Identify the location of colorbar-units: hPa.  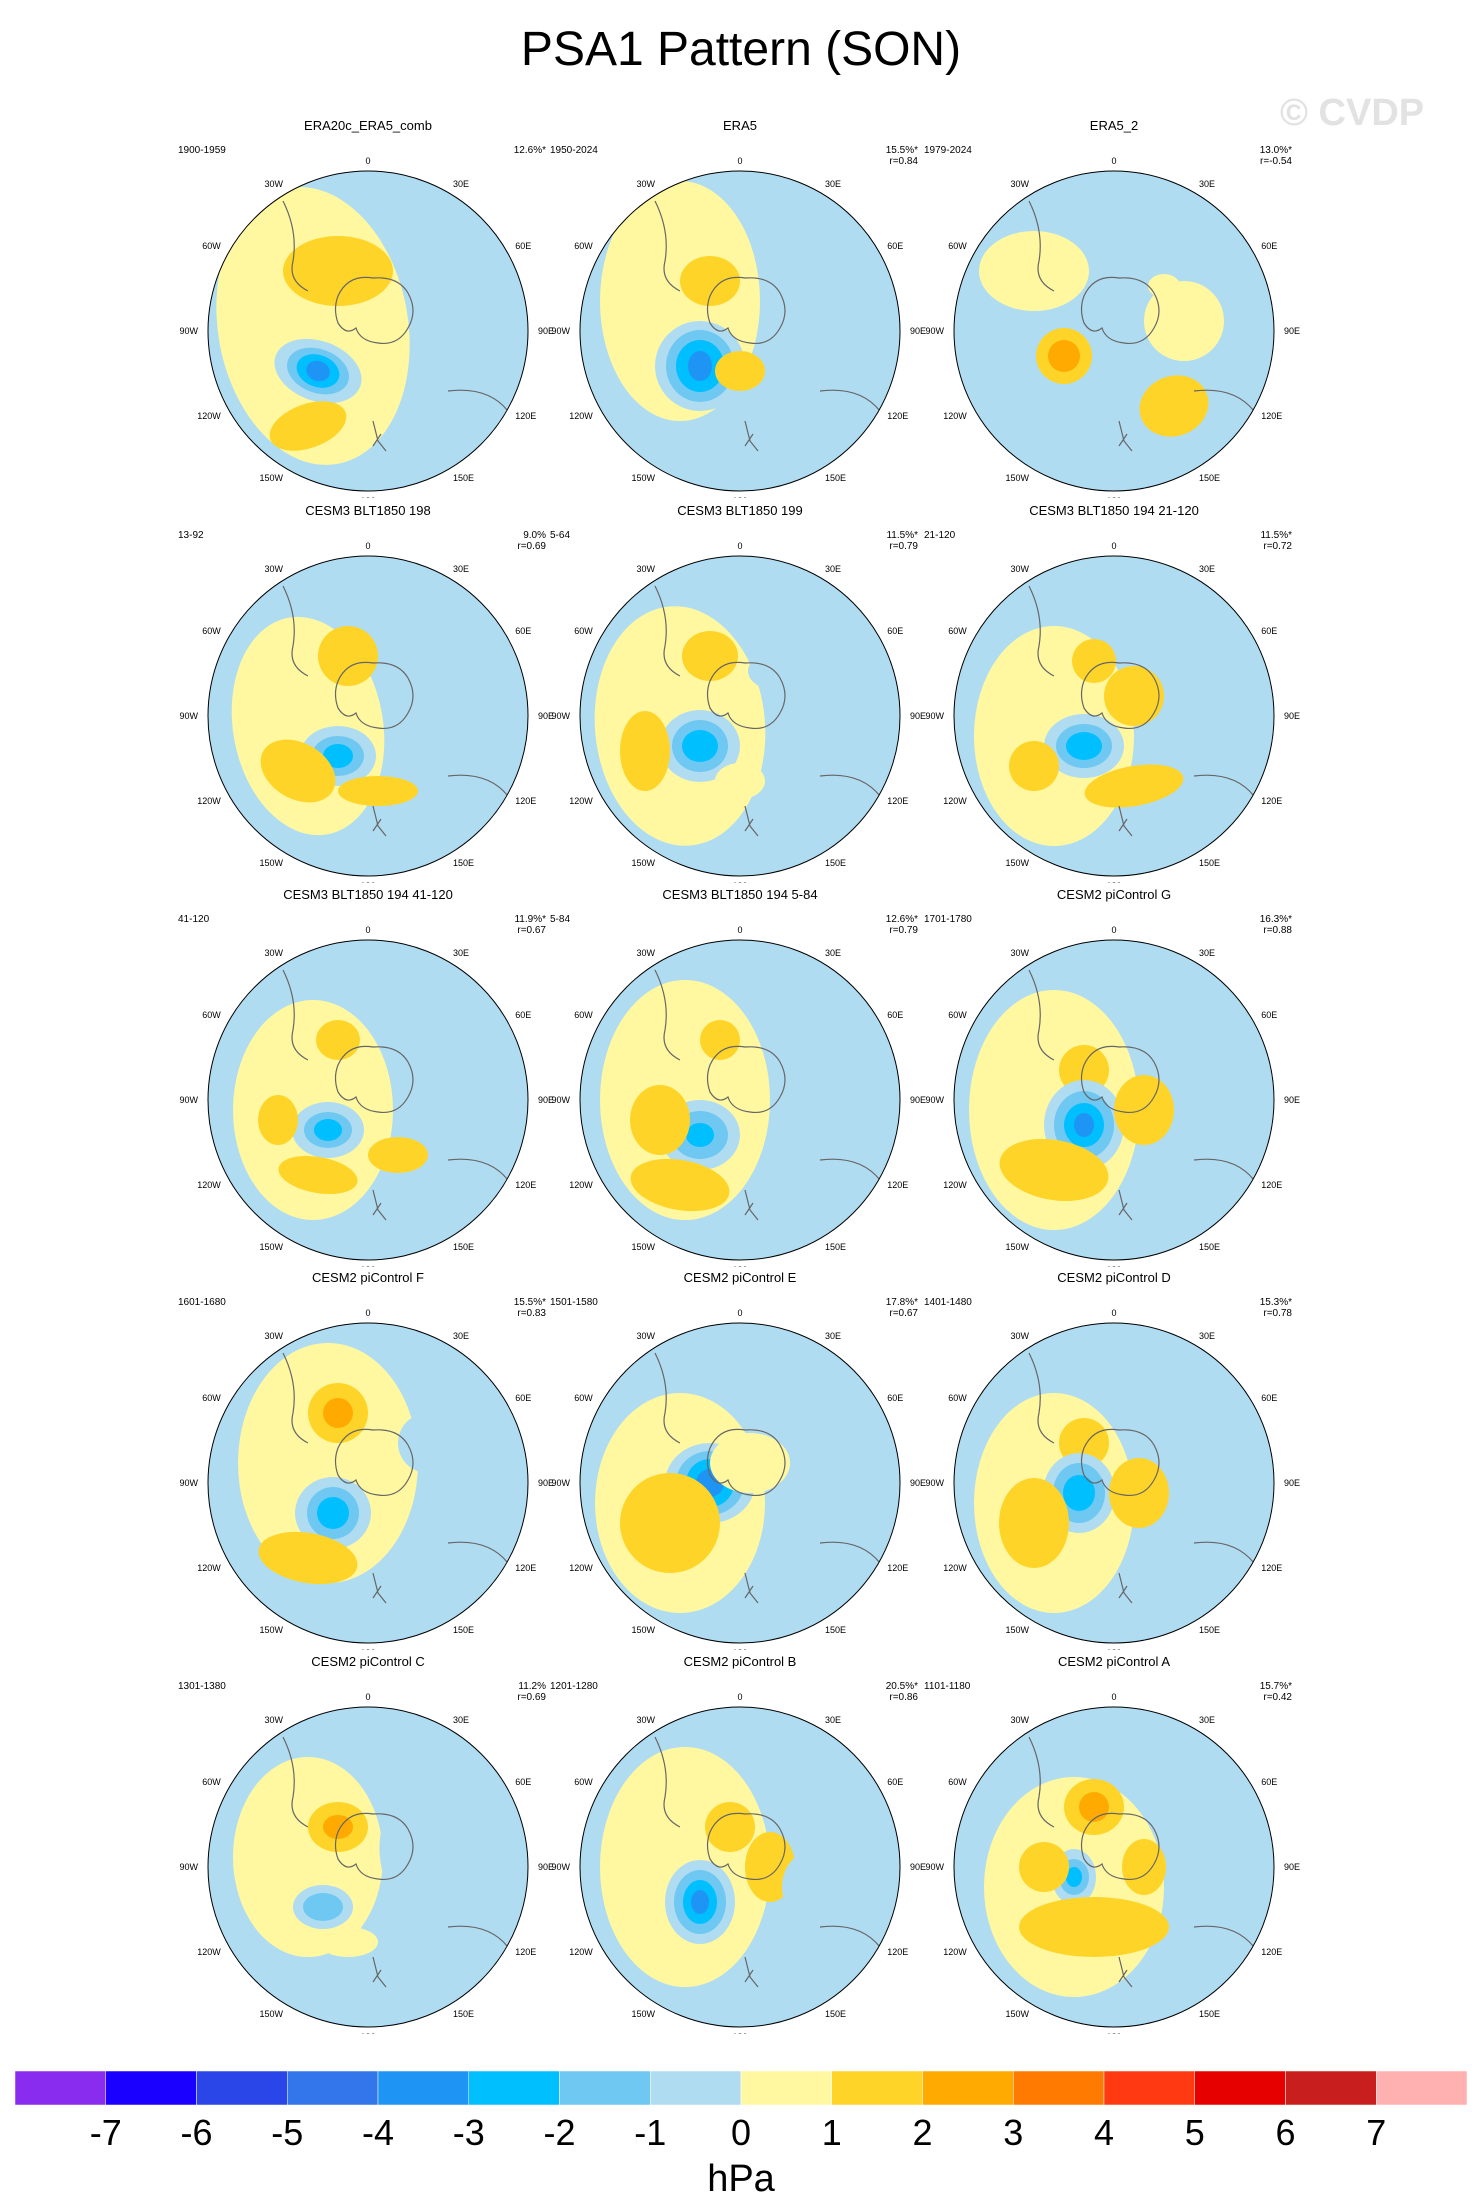
(741, 2179).